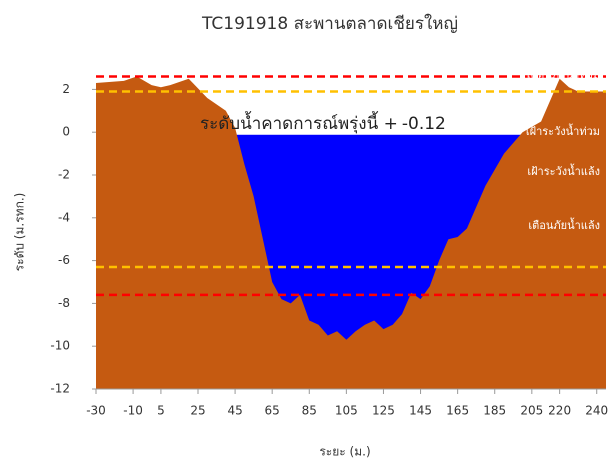 The width and height of the screenshot is (611, 472). Describe the element at coordinates (457, 411) in the screenshot. I see `x-tick-label: 165` at that location.